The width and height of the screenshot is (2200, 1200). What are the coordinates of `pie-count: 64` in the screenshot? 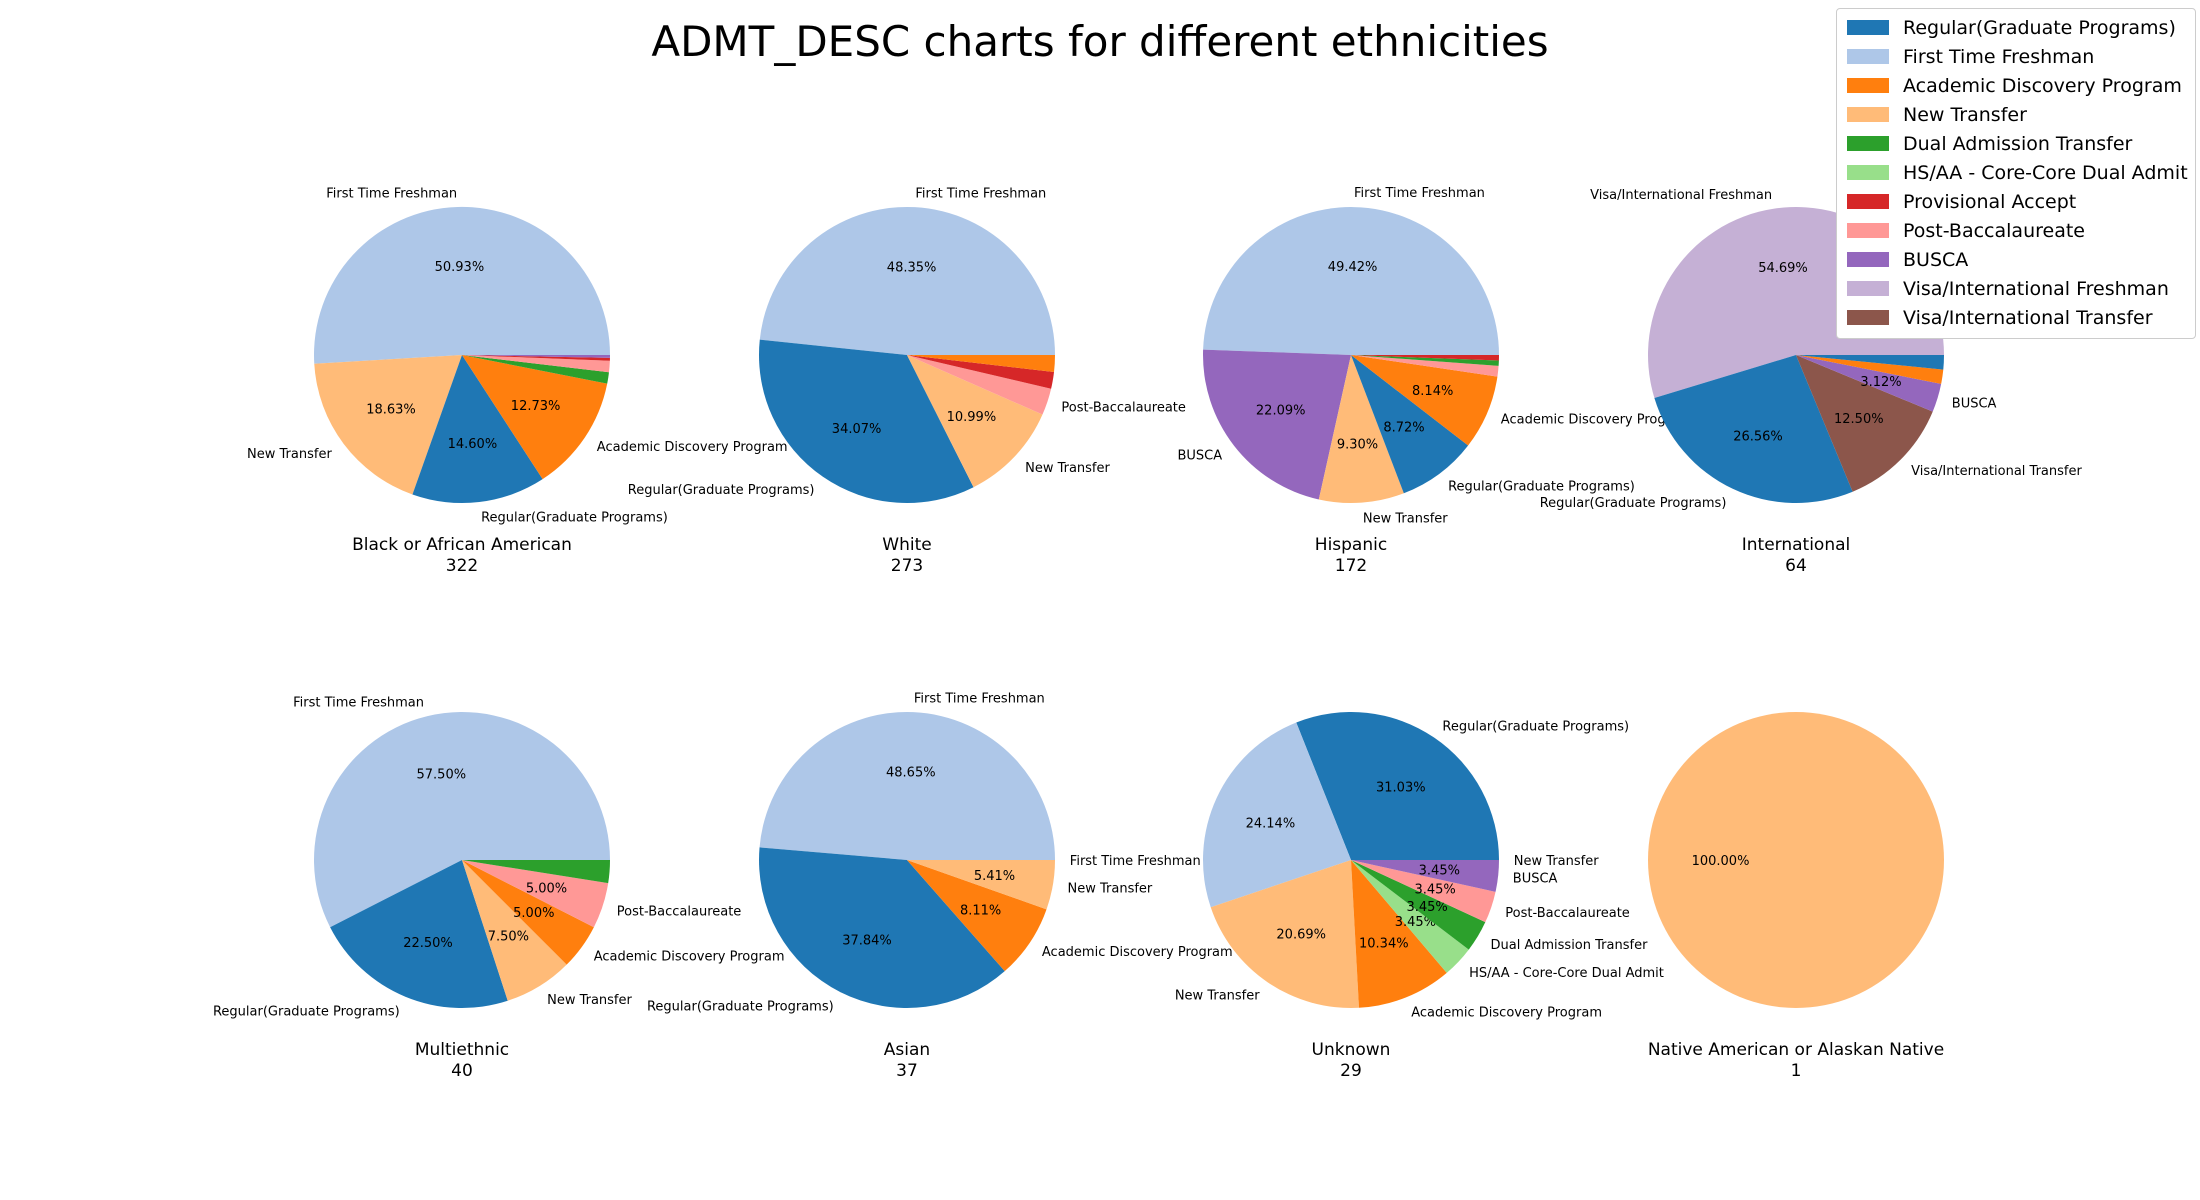 It's located at (1796, 566).